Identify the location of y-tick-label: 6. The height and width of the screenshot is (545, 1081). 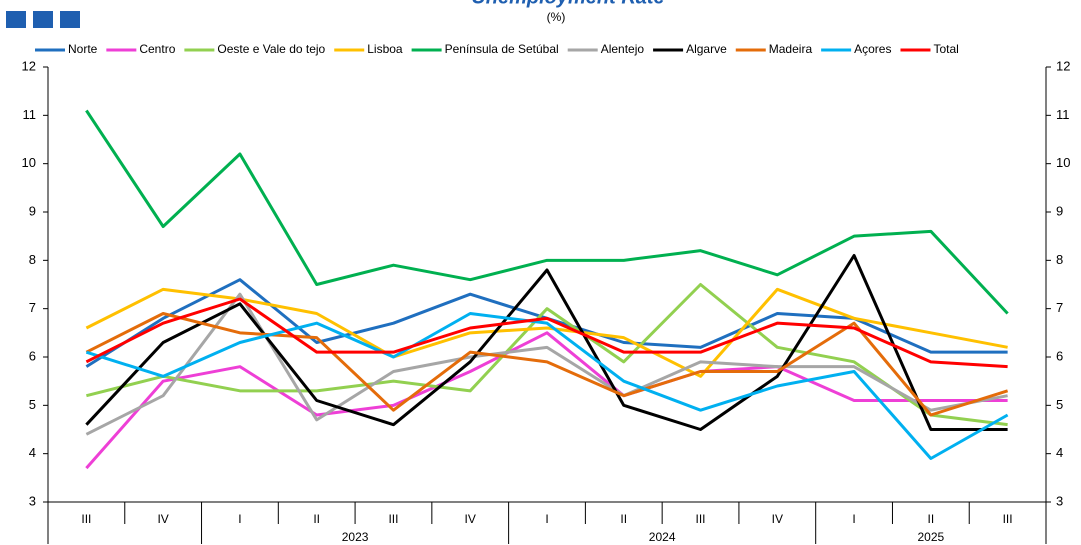
(32, 355).